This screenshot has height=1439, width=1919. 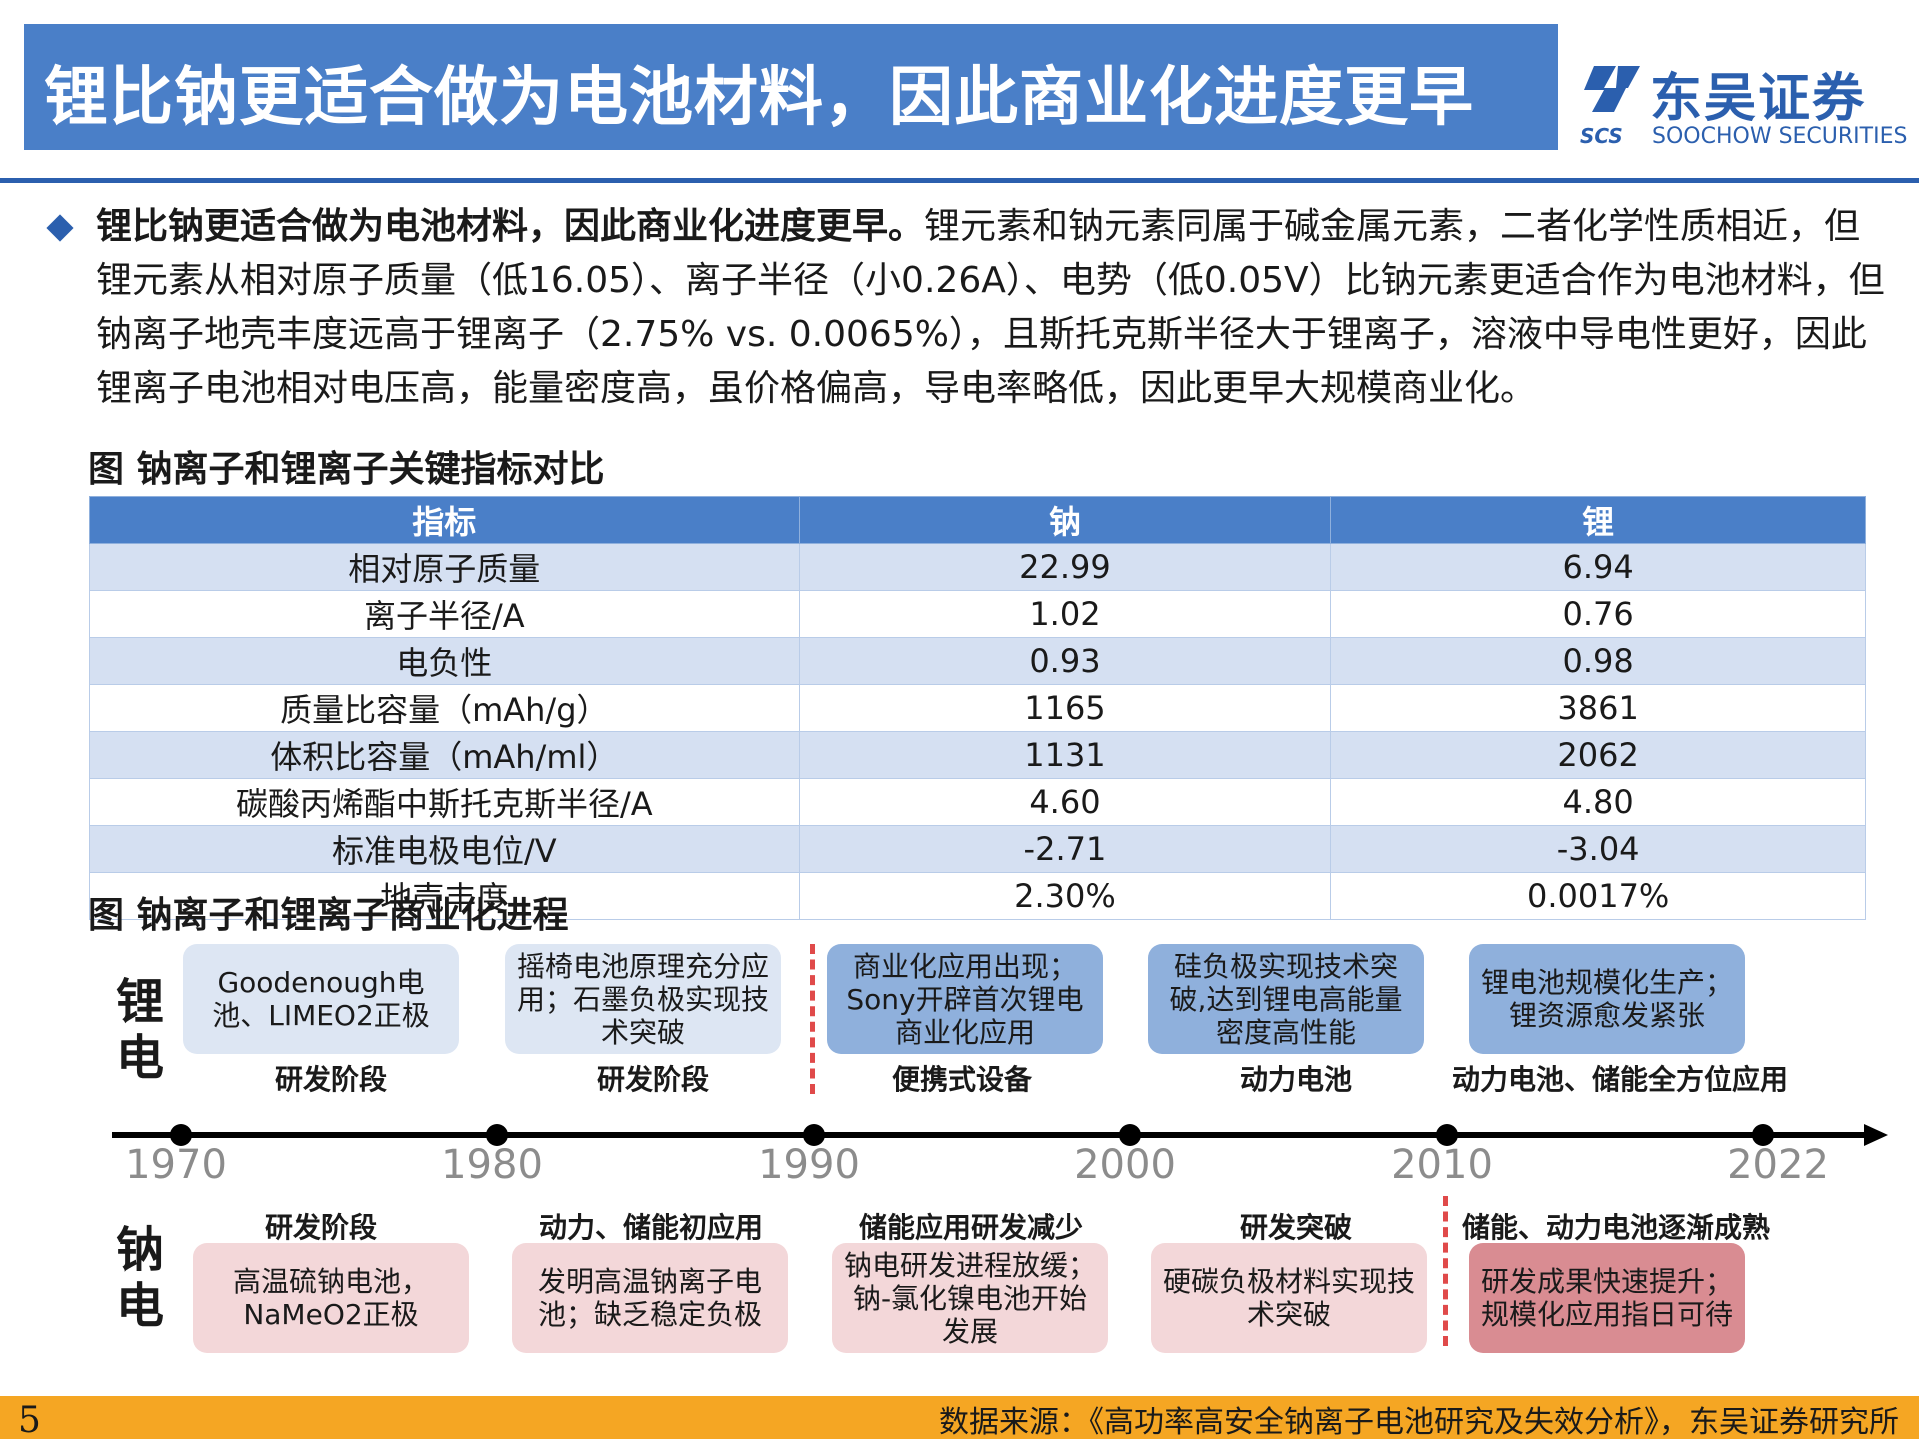 What do you see at coordinates (321, 999) in the screenshot?
I see `li-milestone-box: Goodenough电池、LIMEO2正极` at bounding box center [321, 999].